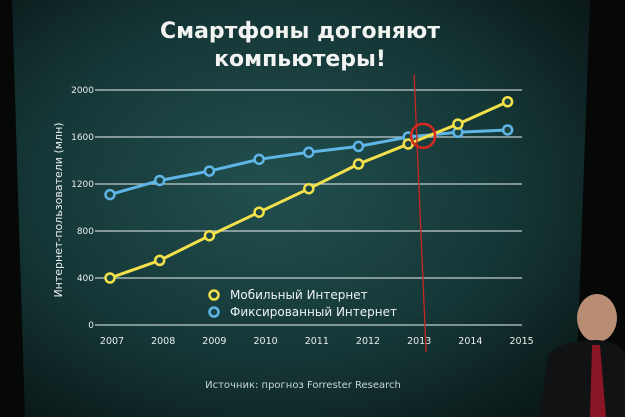 This screenshot has height=417, width=625. Describe the element at coordinates (82, 91) in the screenshot. I see `y-tick-label: 2000` at that location.